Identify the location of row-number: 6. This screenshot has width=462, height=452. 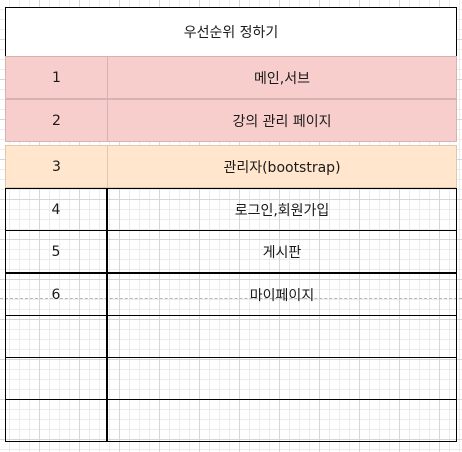
(56, 294).